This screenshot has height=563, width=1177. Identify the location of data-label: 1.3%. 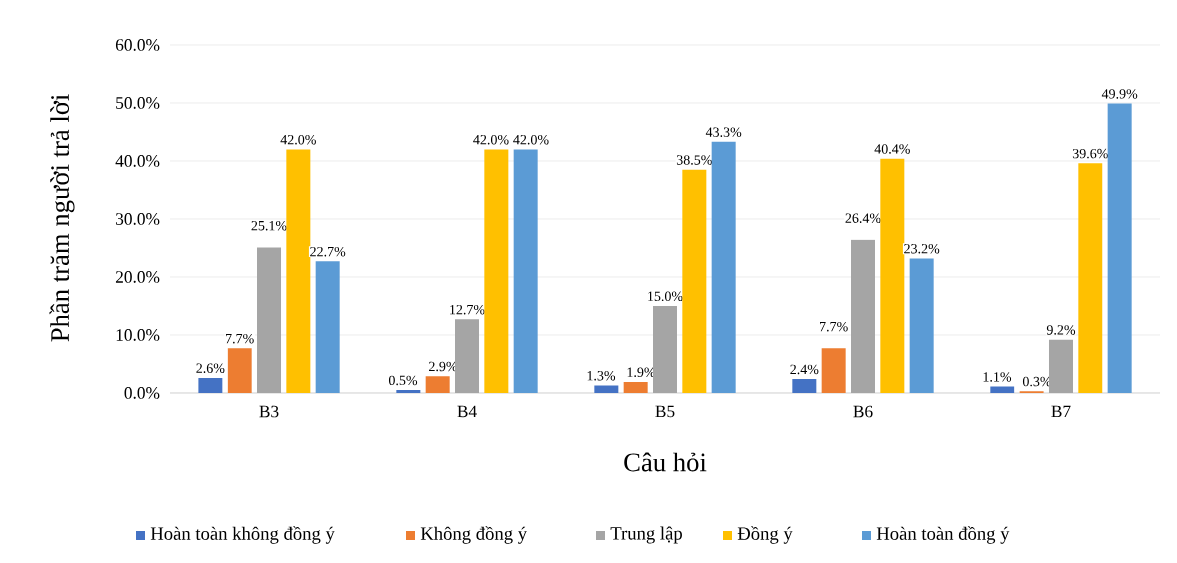
(601, 376).